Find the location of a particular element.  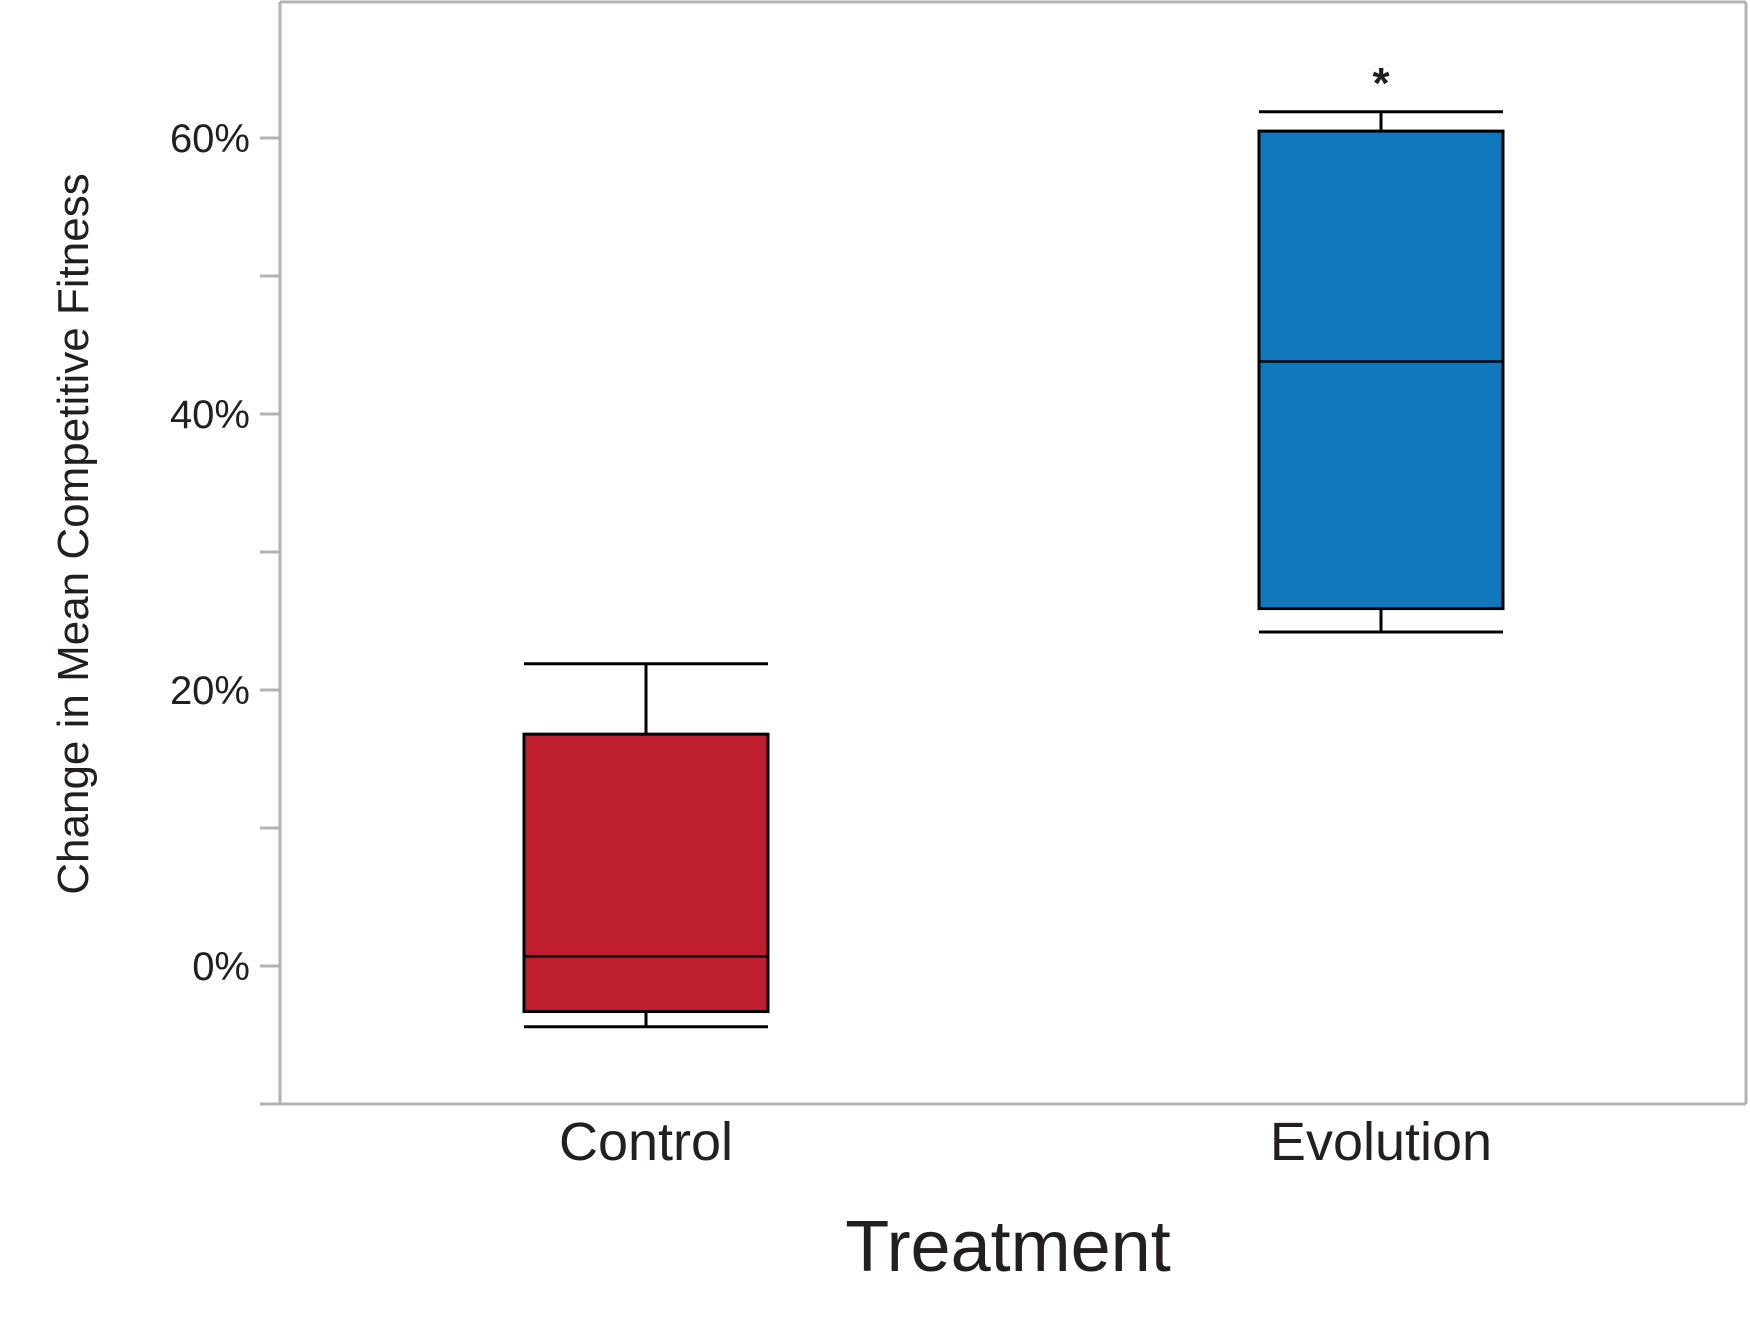

y-axis-title: Change in Mean Competitive Fitness is located at coordinates (73, 533).